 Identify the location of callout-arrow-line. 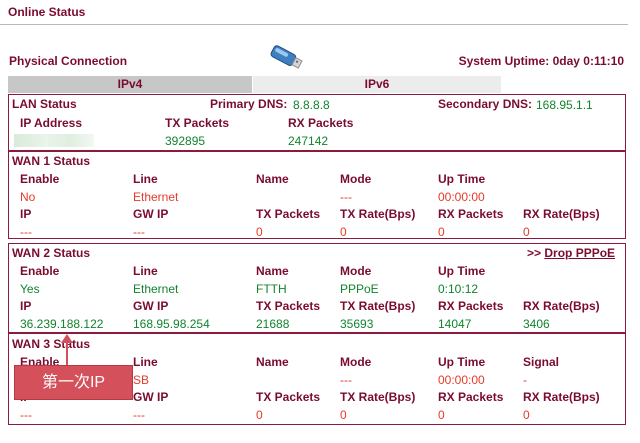
(67, 353).